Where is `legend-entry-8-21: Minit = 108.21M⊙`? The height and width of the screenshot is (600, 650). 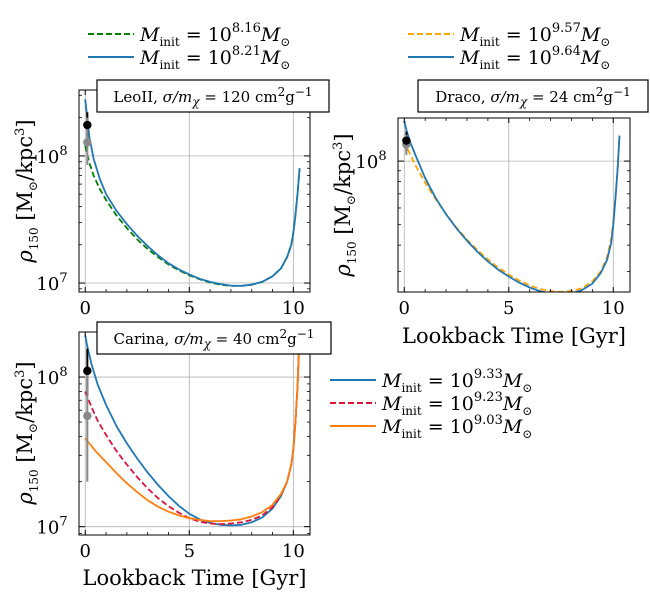
legend-entry-8-21: Minit = 108.21M⊙ is located at coordinates (214, 58).